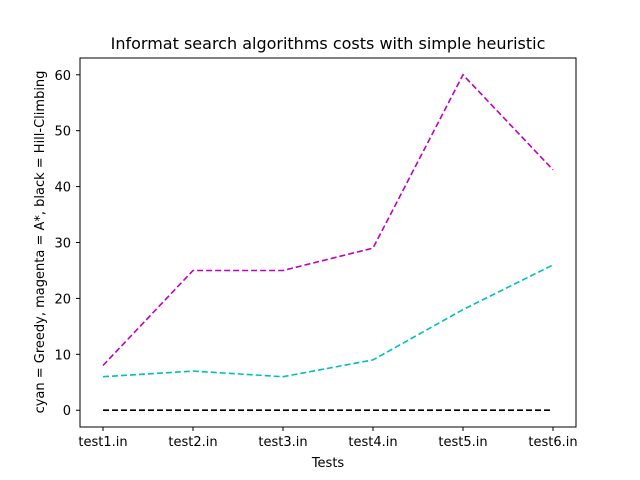 This screenshot has height=480, width=640. Describe the element at coordinates (62, 244) in the screenshot. I see `y-tick-label-30: 30` at that location.